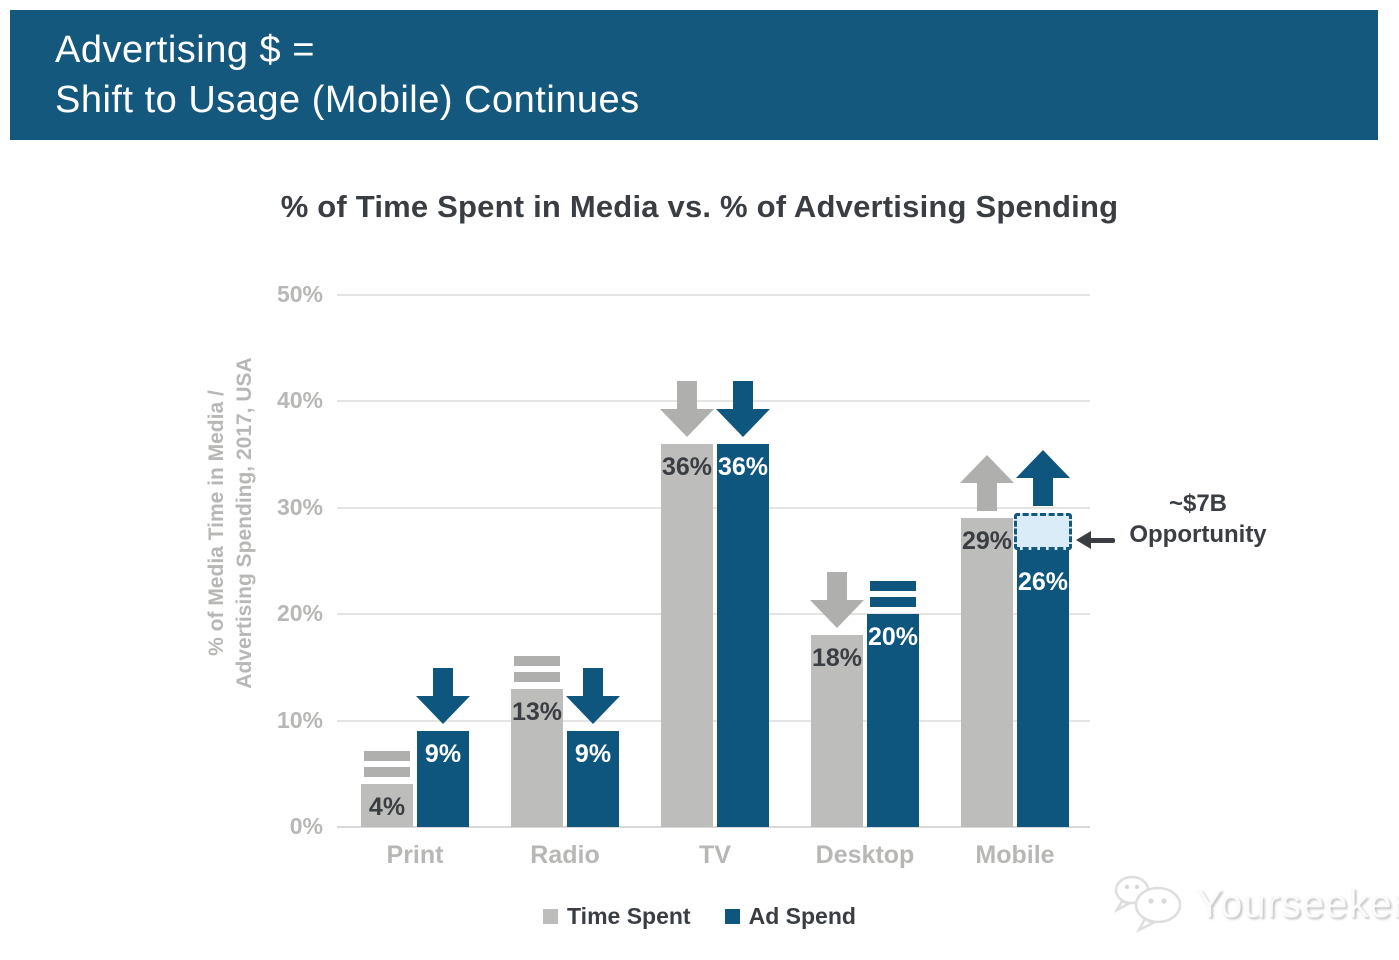 The width and height of the screenshot is (1399, 960). I want to click on header-line-2: Shift to Usage (Mobile) Continues, so click(347, 100).